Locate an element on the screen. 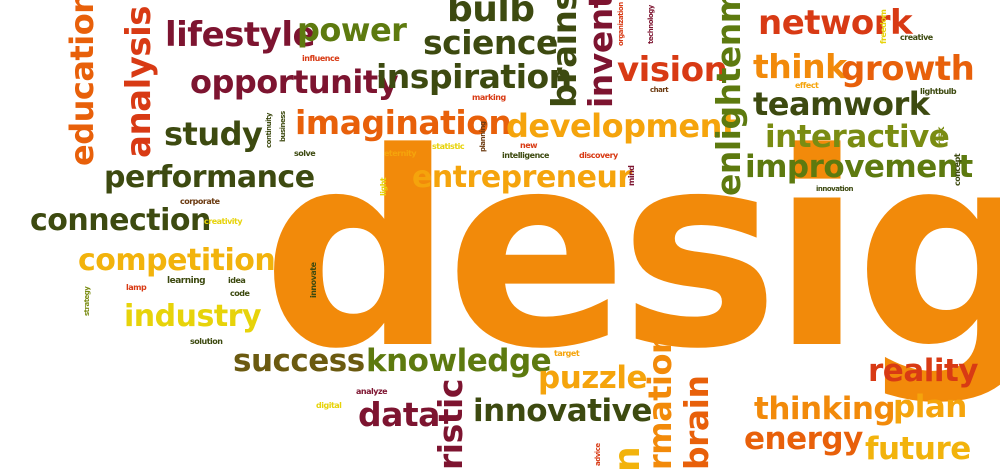 The image size is (1000, 470). word-concept: concept is located at coordinates (957, 169).